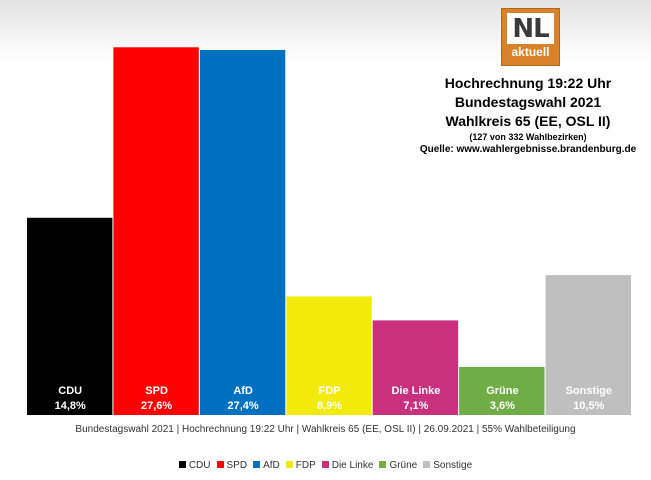 The width and height of the screenshot is (651, 480). What do you see at coordinates (237, 465) in the screenshot?
I see `legend-label: SPD` at bounding box center [237, 465].